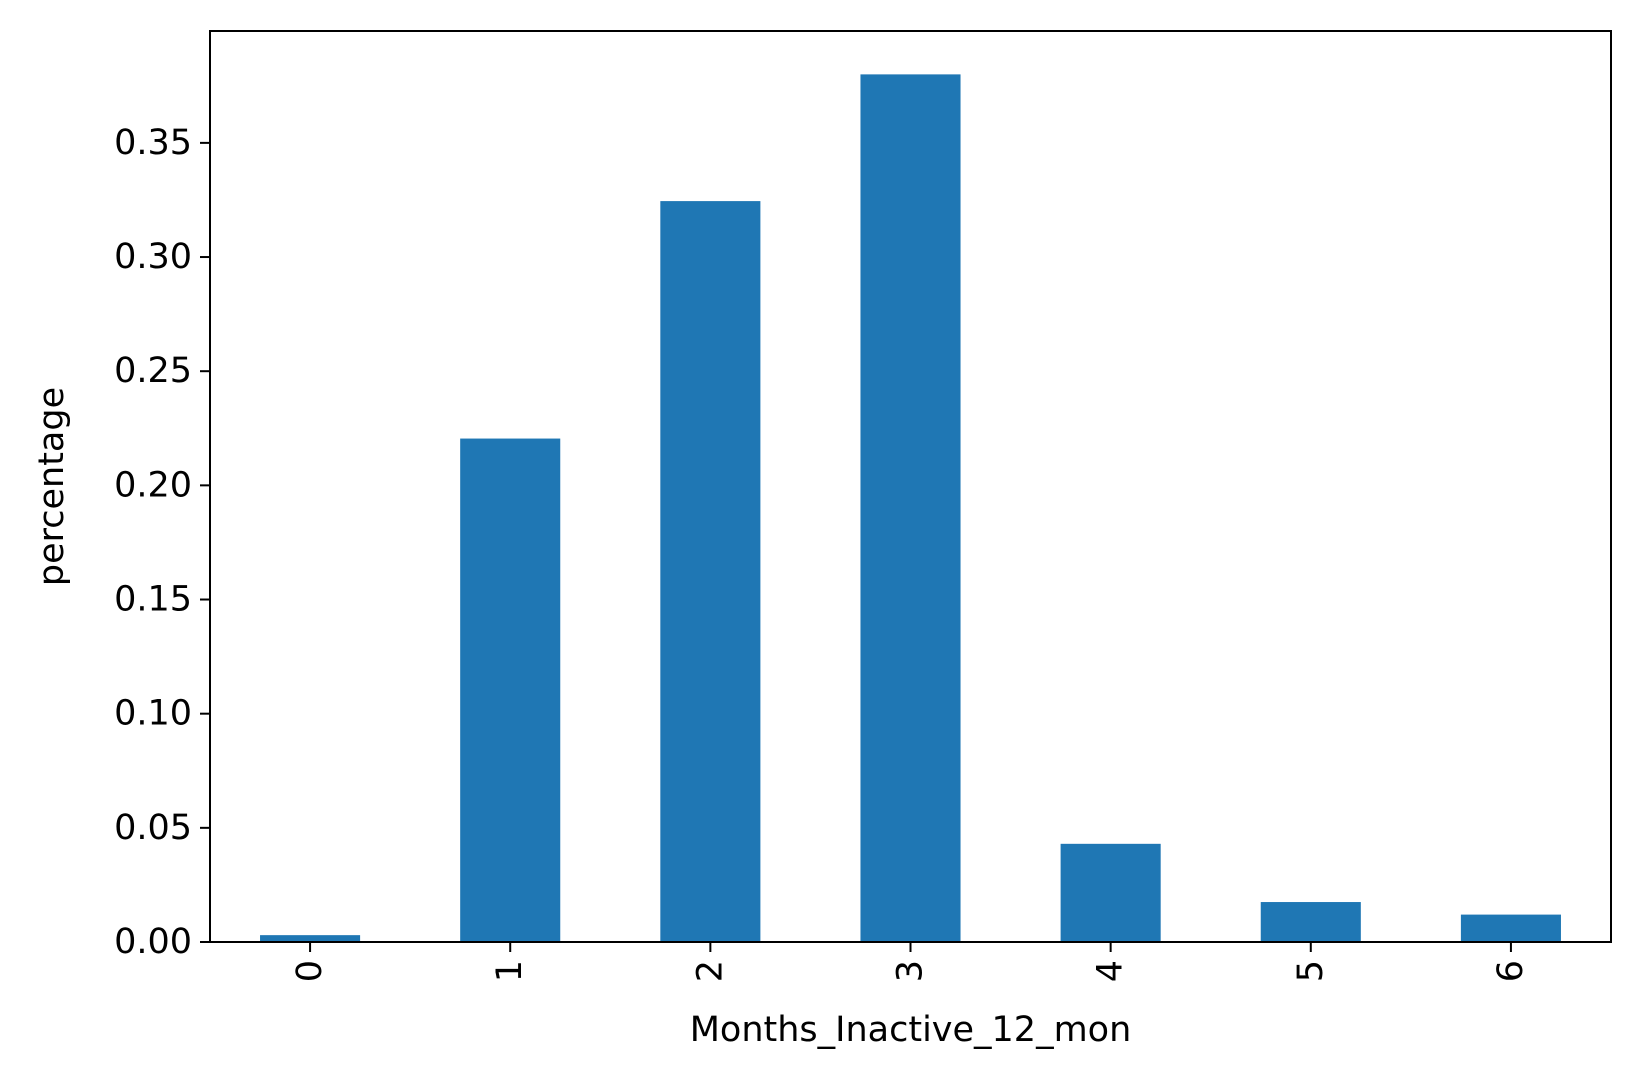  I want to click on x-tick-label: 5, so click(1311, 971).